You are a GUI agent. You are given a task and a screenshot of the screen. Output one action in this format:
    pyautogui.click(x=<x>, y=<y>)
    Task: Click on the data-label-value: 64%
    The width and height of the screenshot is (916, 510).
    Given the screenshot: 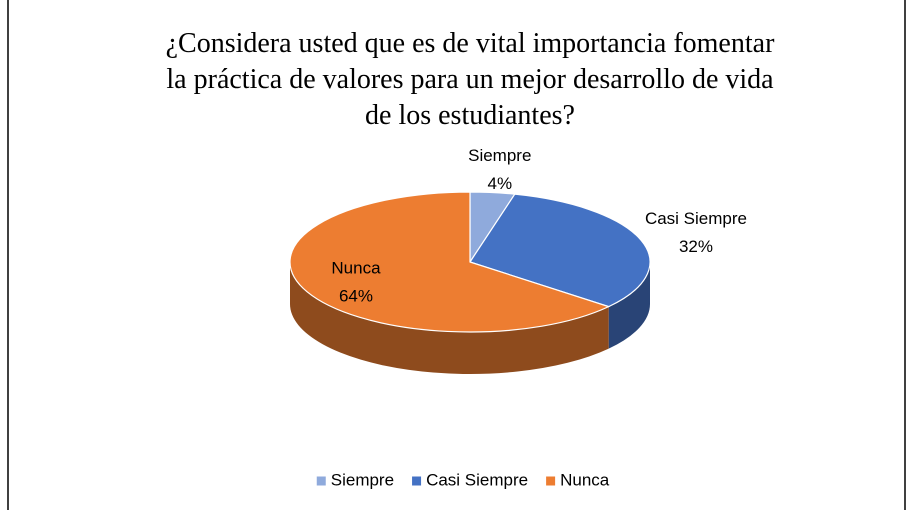 What is the action you would take?
    pyautogui.click(x=356, y=295)
    